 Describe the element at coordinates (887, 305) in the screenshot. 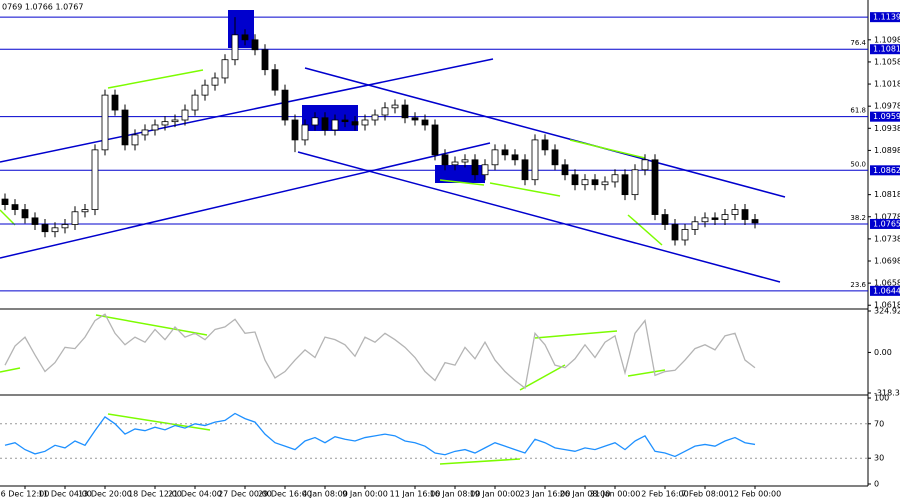

I see `y-tick-label: 1.0618` at that location.